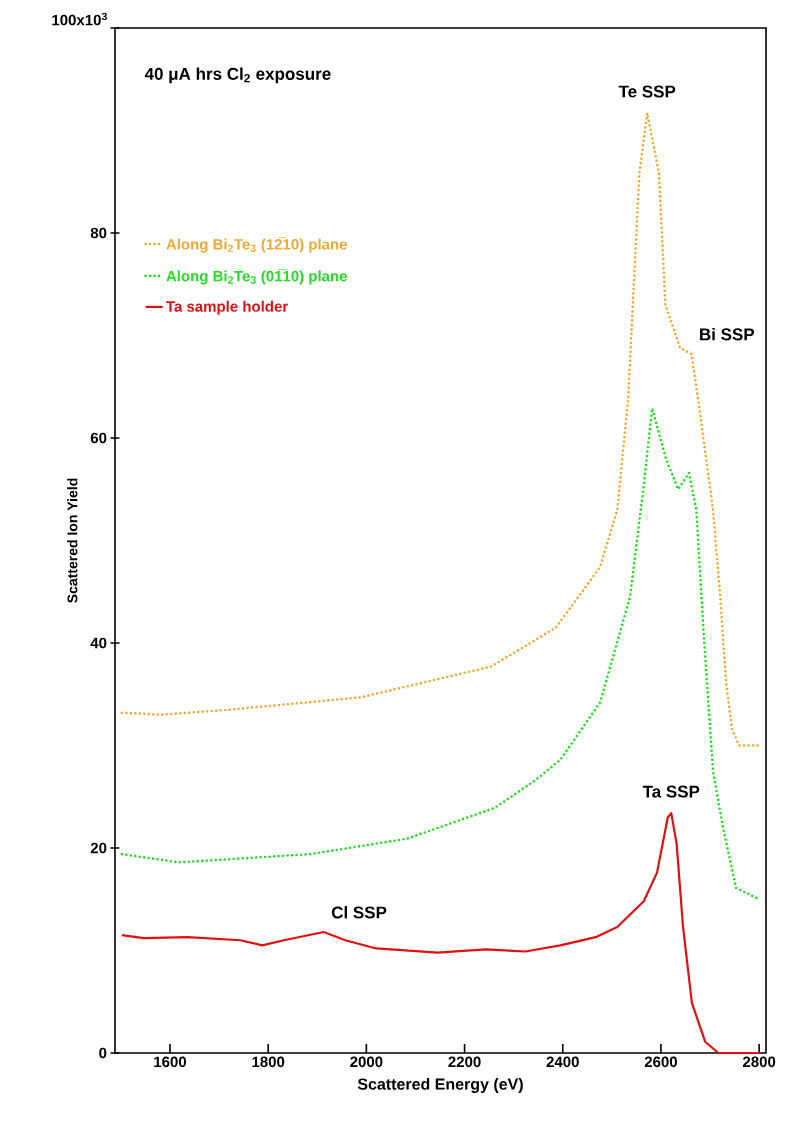 The height and width of the screenshot is (1142, 787). Describe the element at coordinates (660, 1062) in the screenshot. I see `x-tick-label: 2600` at that location.